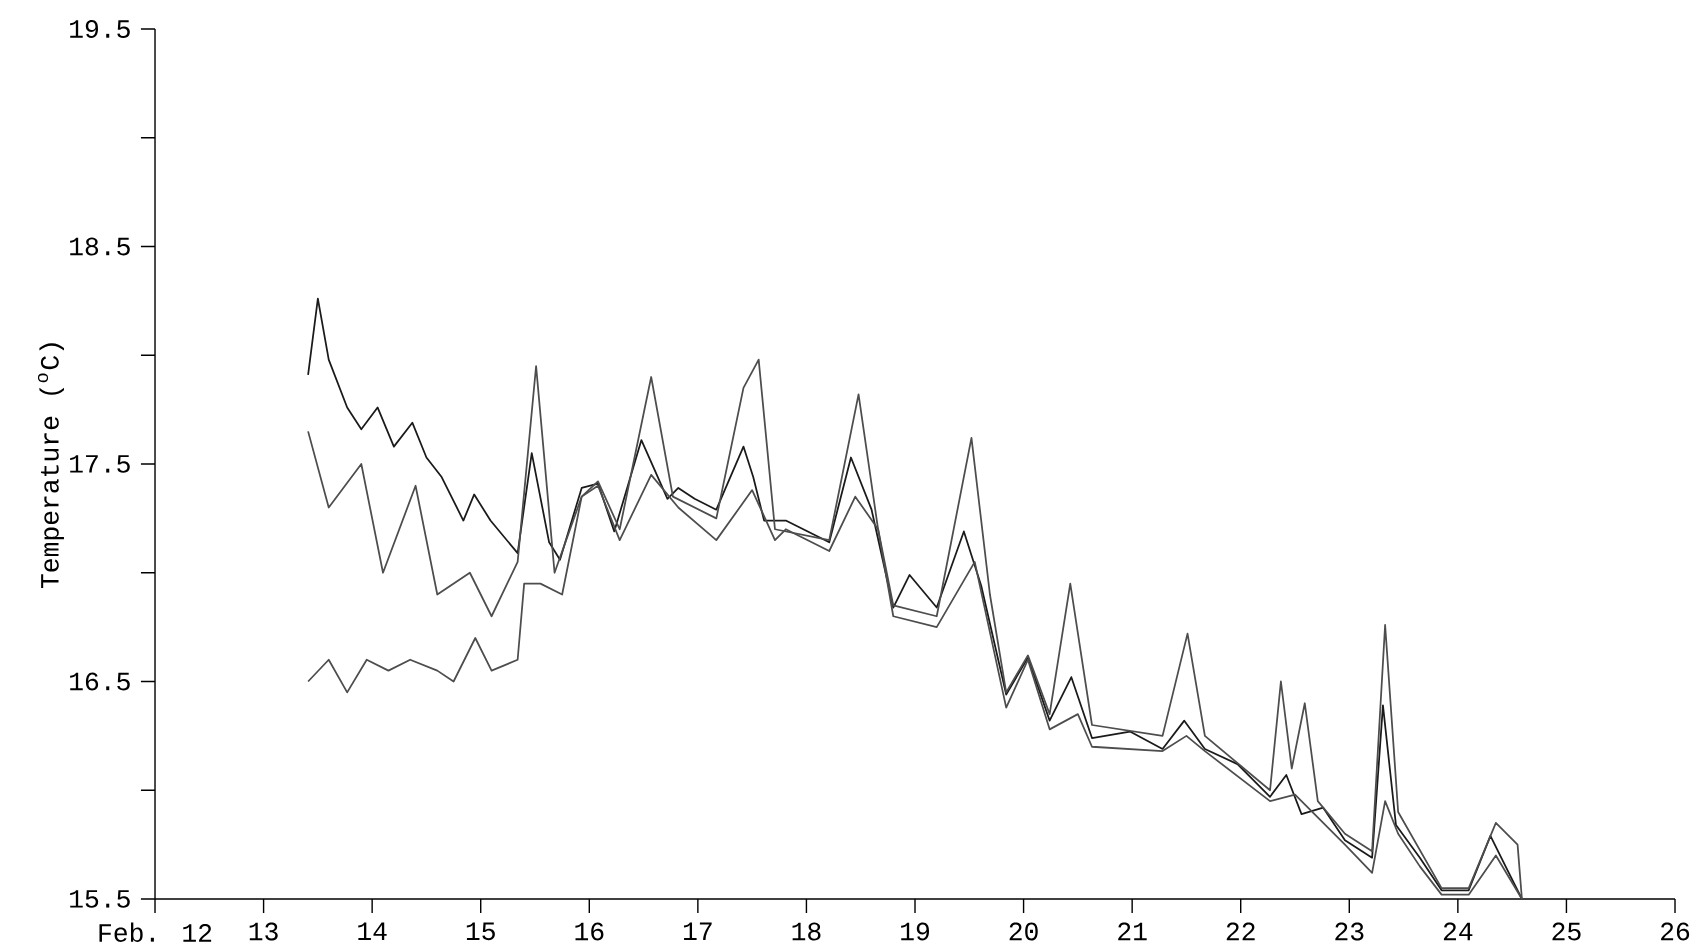 The height and width of the screenshot is (951, 1706). I want to click on y-axis-title: Temperature ($^{o}$C), so click(50, 466).